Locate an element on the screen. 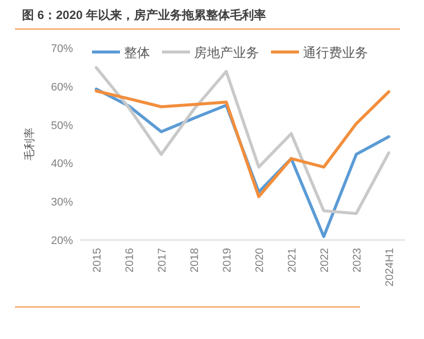 The width and height of the screenshot is (424, 339). legend-label: 房地产业务 is located at coordinates (226, 52).